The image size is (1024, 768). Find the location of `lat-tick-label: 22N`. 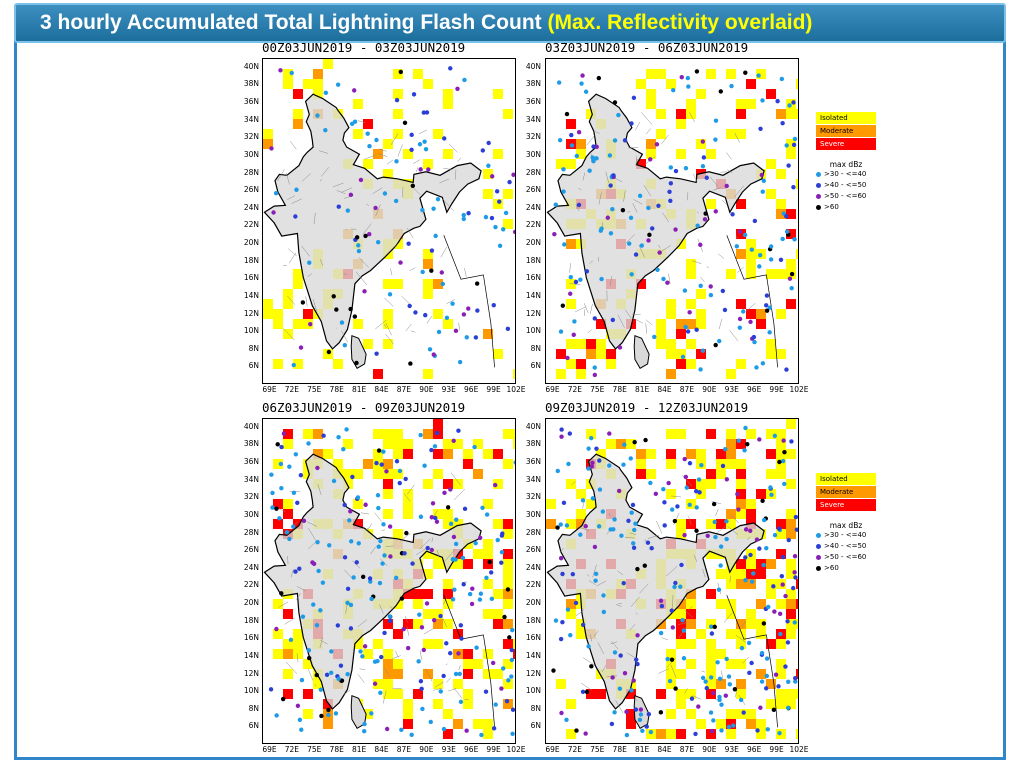

lat-tick-label: 22N is located at coordinates (251, 225).